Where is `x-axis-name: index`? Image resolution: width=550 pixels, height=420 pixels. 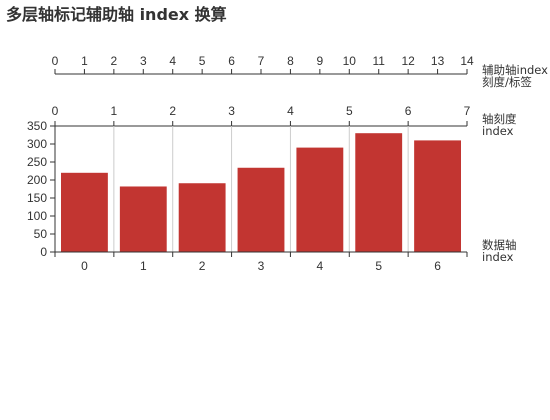
x-axis-name: index is located at coordinates (498, 257).